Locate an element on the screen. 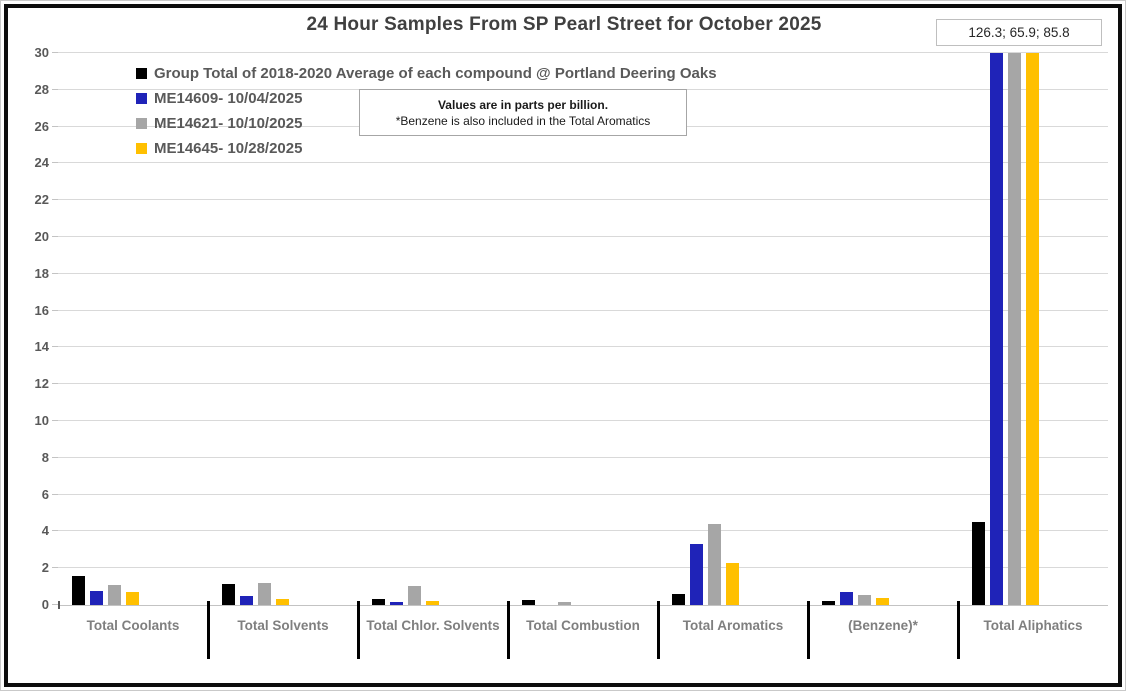  legend-label: ME14645- 10/28/2025 is located at coordinates (228, 148).